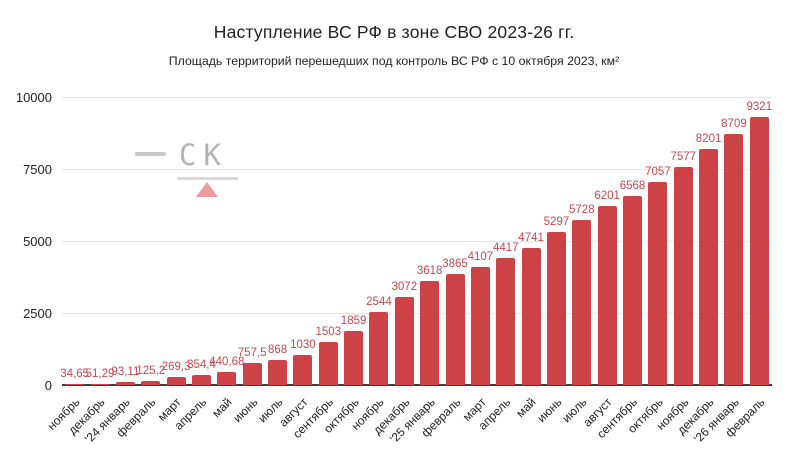 The height and width of the screenshot is (468, 788). I want to click on bar-value-label: 868, so click(277, 350).